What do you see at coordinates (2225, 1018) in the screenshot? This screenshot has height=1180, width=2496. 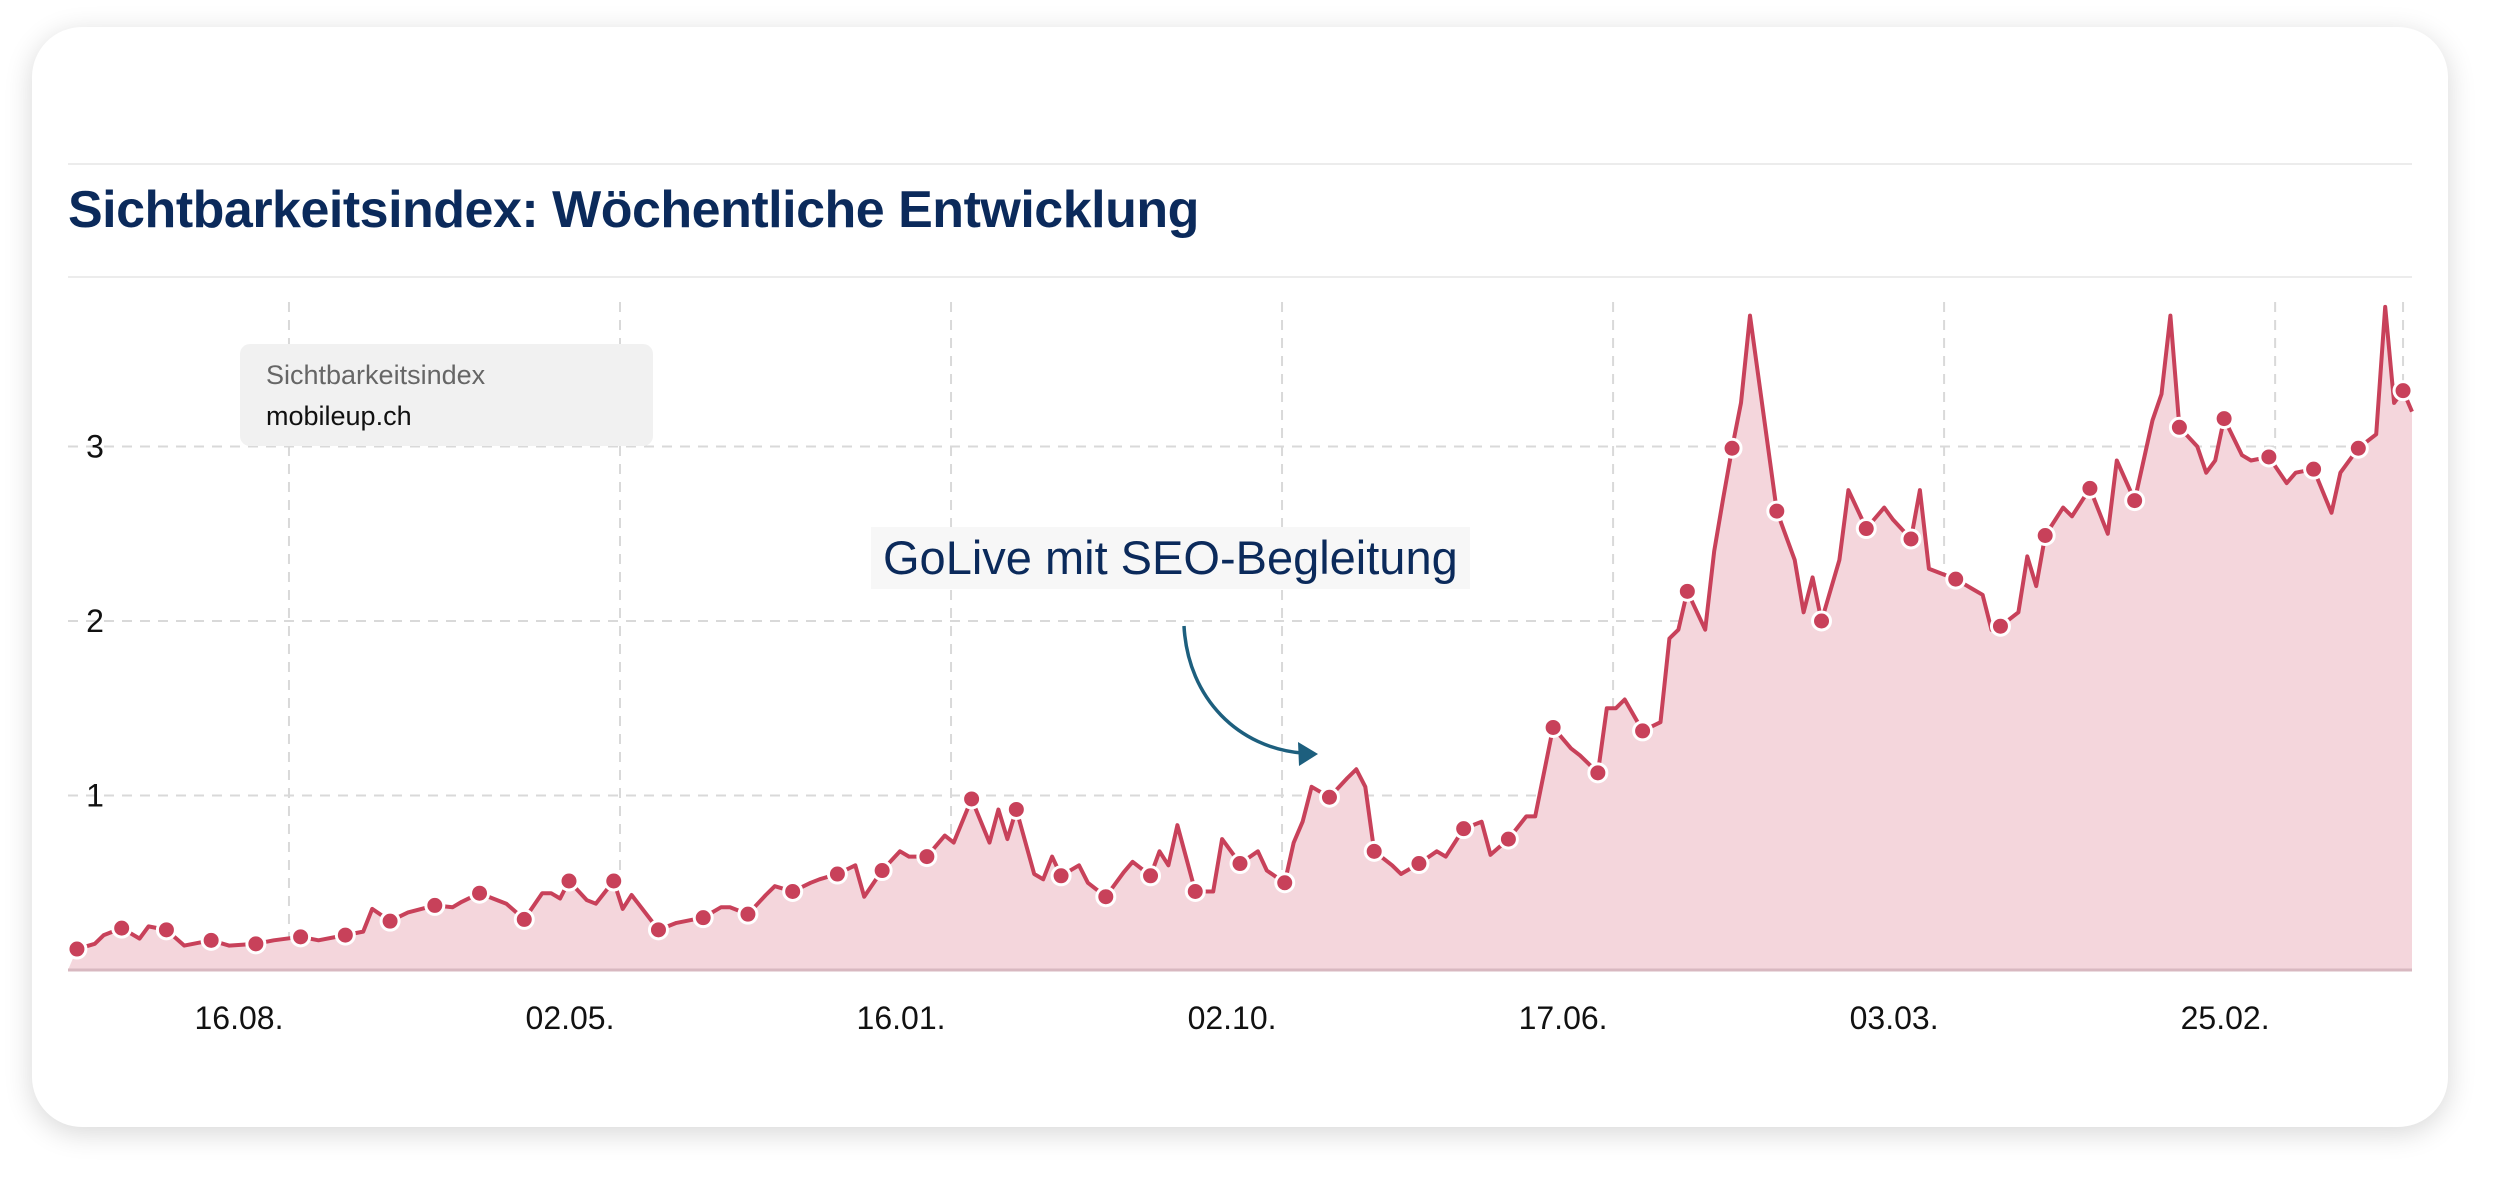 I see `x-tick-label: 25.02.` at bounding box center [2225, 1018].